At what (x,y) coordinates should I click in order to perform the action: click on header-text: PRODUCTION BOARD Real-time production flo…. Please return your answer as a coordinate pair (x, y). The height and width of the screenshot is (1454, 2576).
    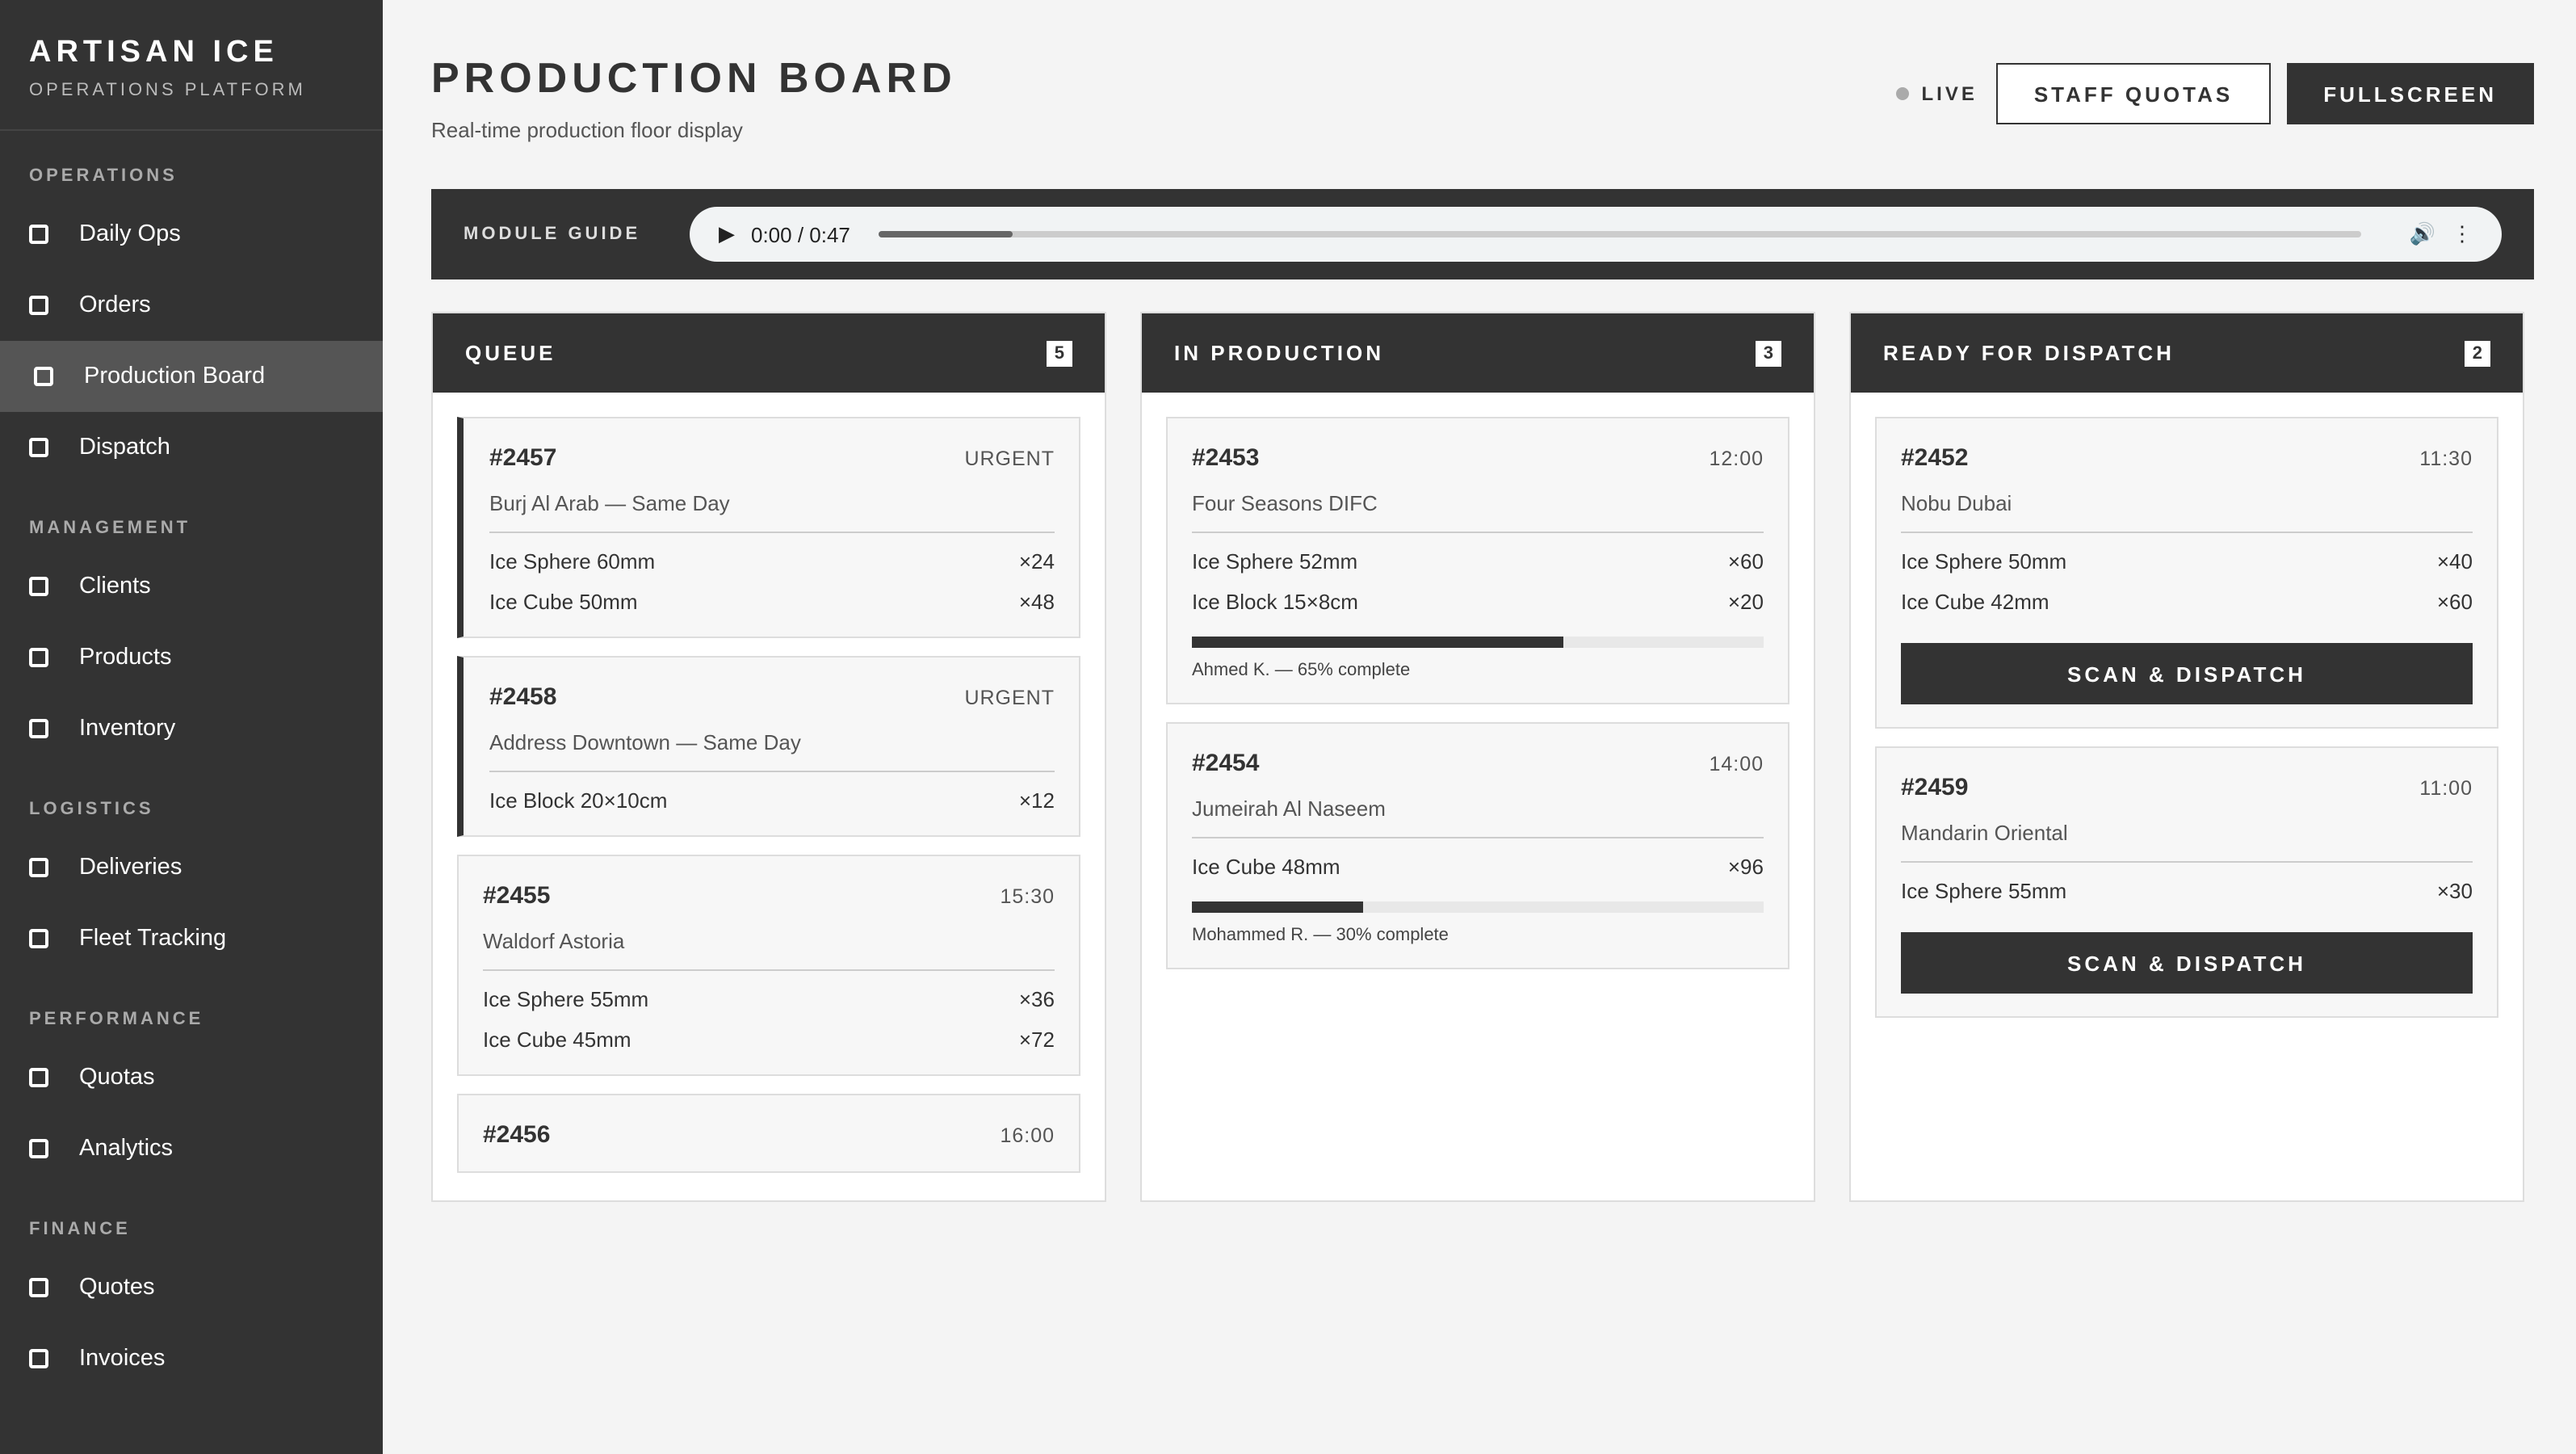
    Looking at the image, I should click on (694, 97).